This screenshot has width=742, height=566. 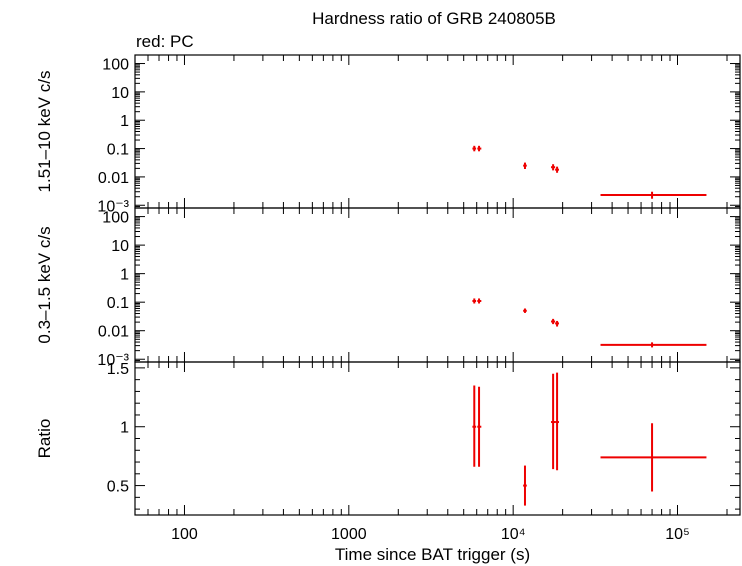 I want to click on y-tick-label: 1.5, so click(x=118, y=369).